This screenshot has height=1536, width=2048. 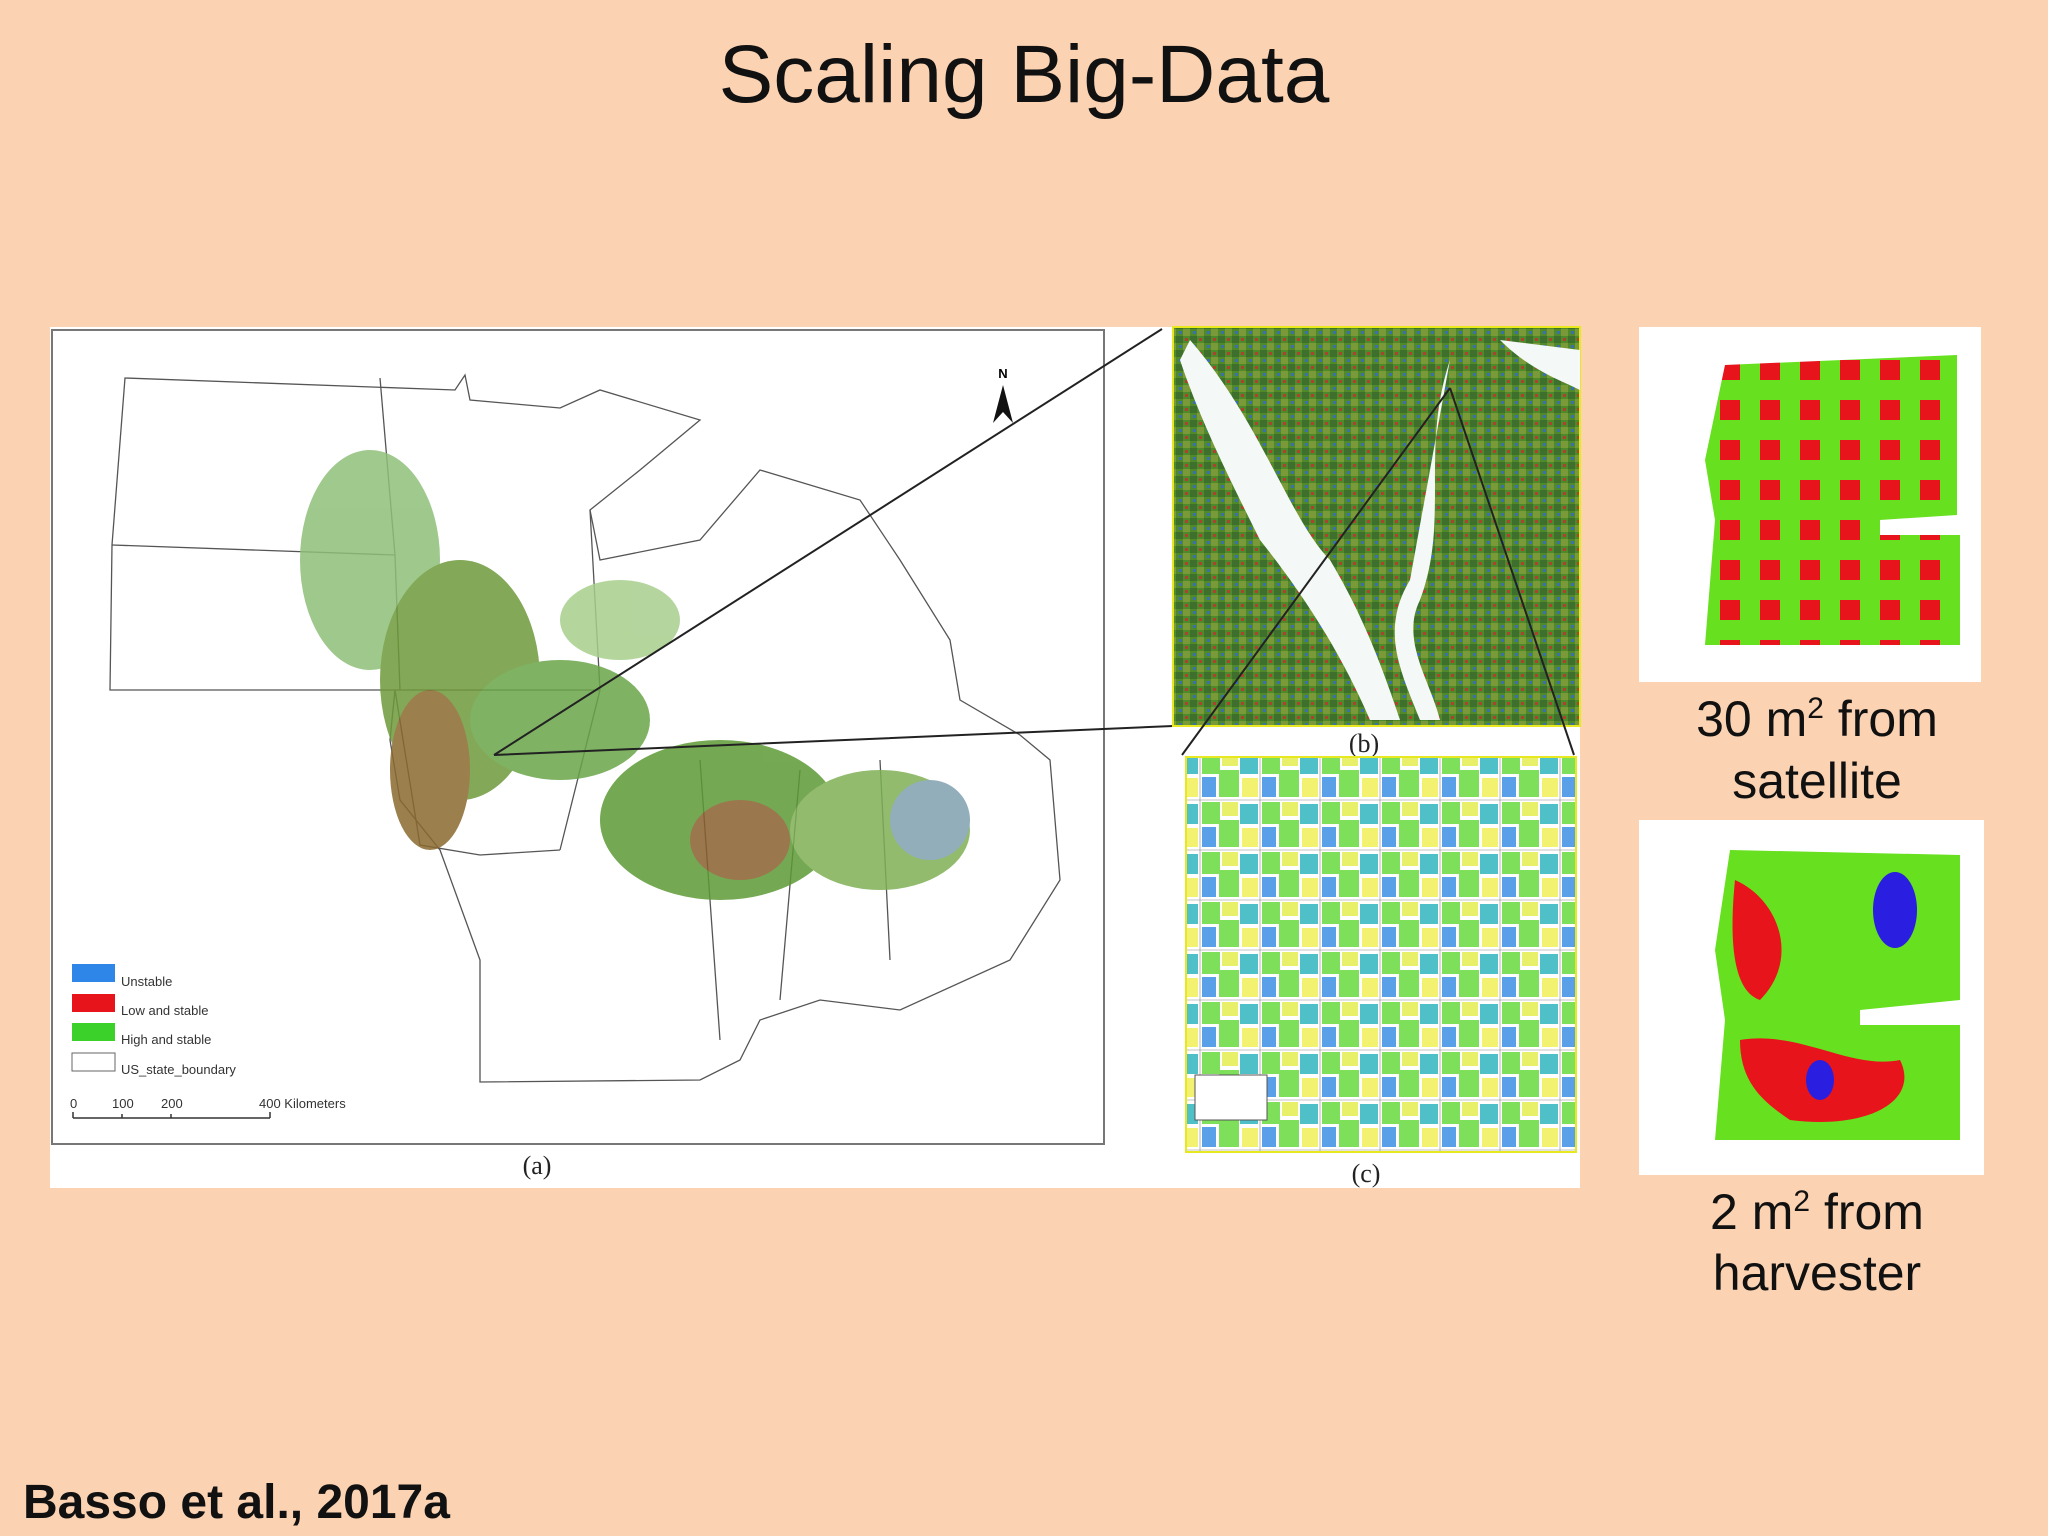 What do you see at coordinates (1231, 1097) in the screenshot?
I see `panel-c-legend` at bounding box center [1231, 1097].